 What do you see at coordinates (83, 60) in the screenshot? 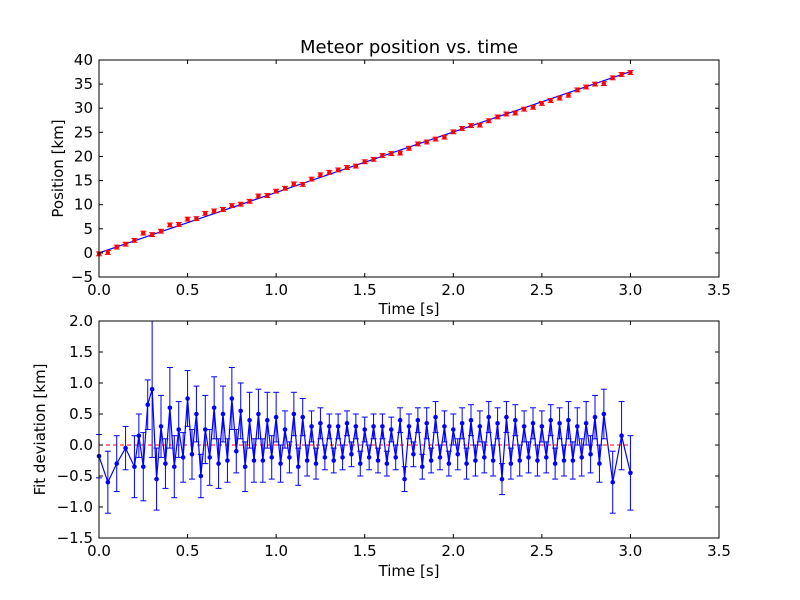
I see `position-y-tick-label: 40` at bounding box center [83, 60].